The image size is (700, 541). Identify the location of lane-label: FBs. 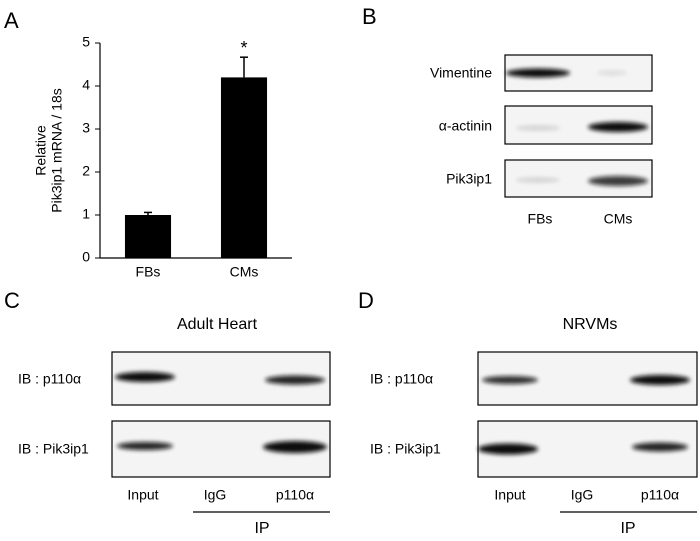
(540, 219).